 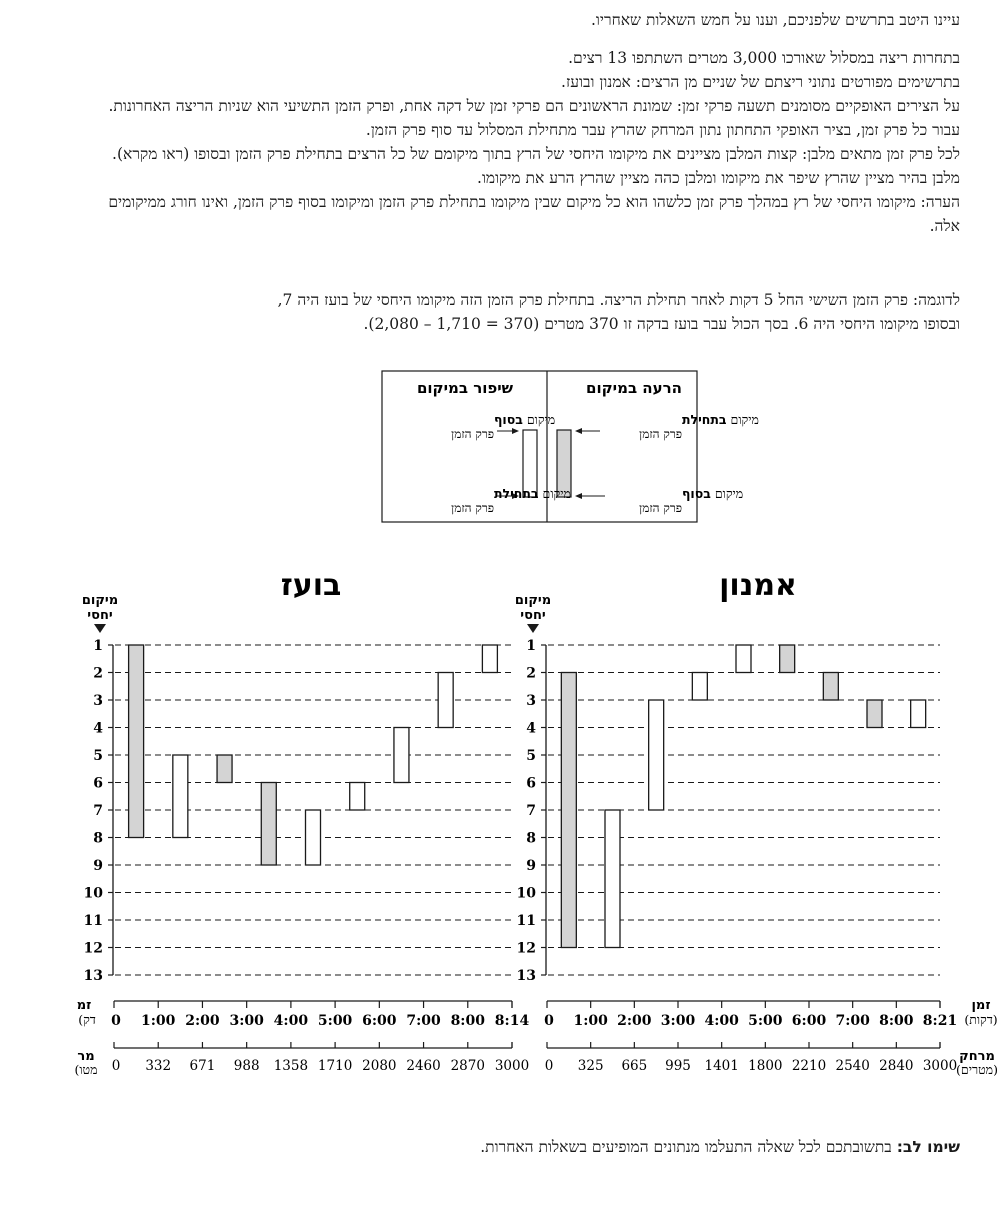 I want to click on rank-tick-label: 11, so click(x=526, y=921).